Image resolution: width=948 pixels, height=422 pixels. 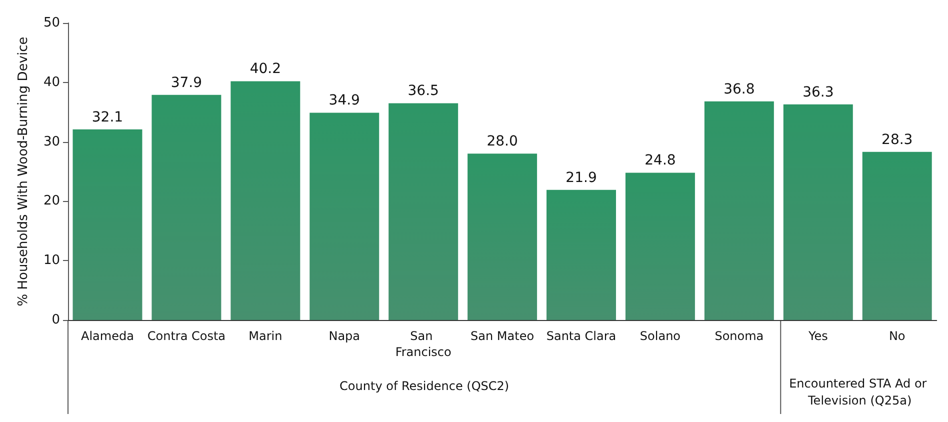 I want to click on y-axis-title: % Households With Wood-Burning Device, so click(x=23, y=171).